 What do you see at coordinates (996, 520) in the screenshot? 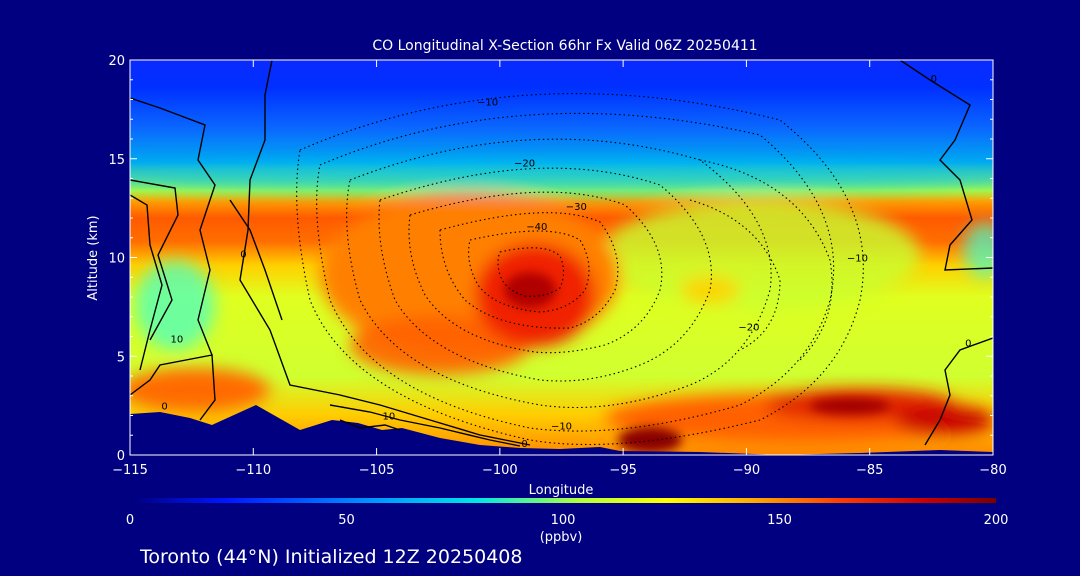
I see `colorbar-tick-label: 200` at bounding box center [996, 520].